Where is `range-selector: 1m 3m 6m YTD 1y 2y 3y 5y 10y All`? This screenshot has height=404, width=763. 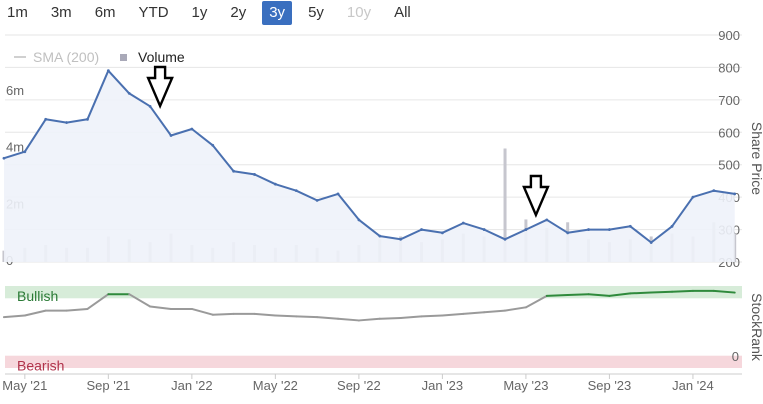 range-selector: 1m 3m 6m YTD 1y 2y 3y 5y 10y All is located at coordinates (213, 13).